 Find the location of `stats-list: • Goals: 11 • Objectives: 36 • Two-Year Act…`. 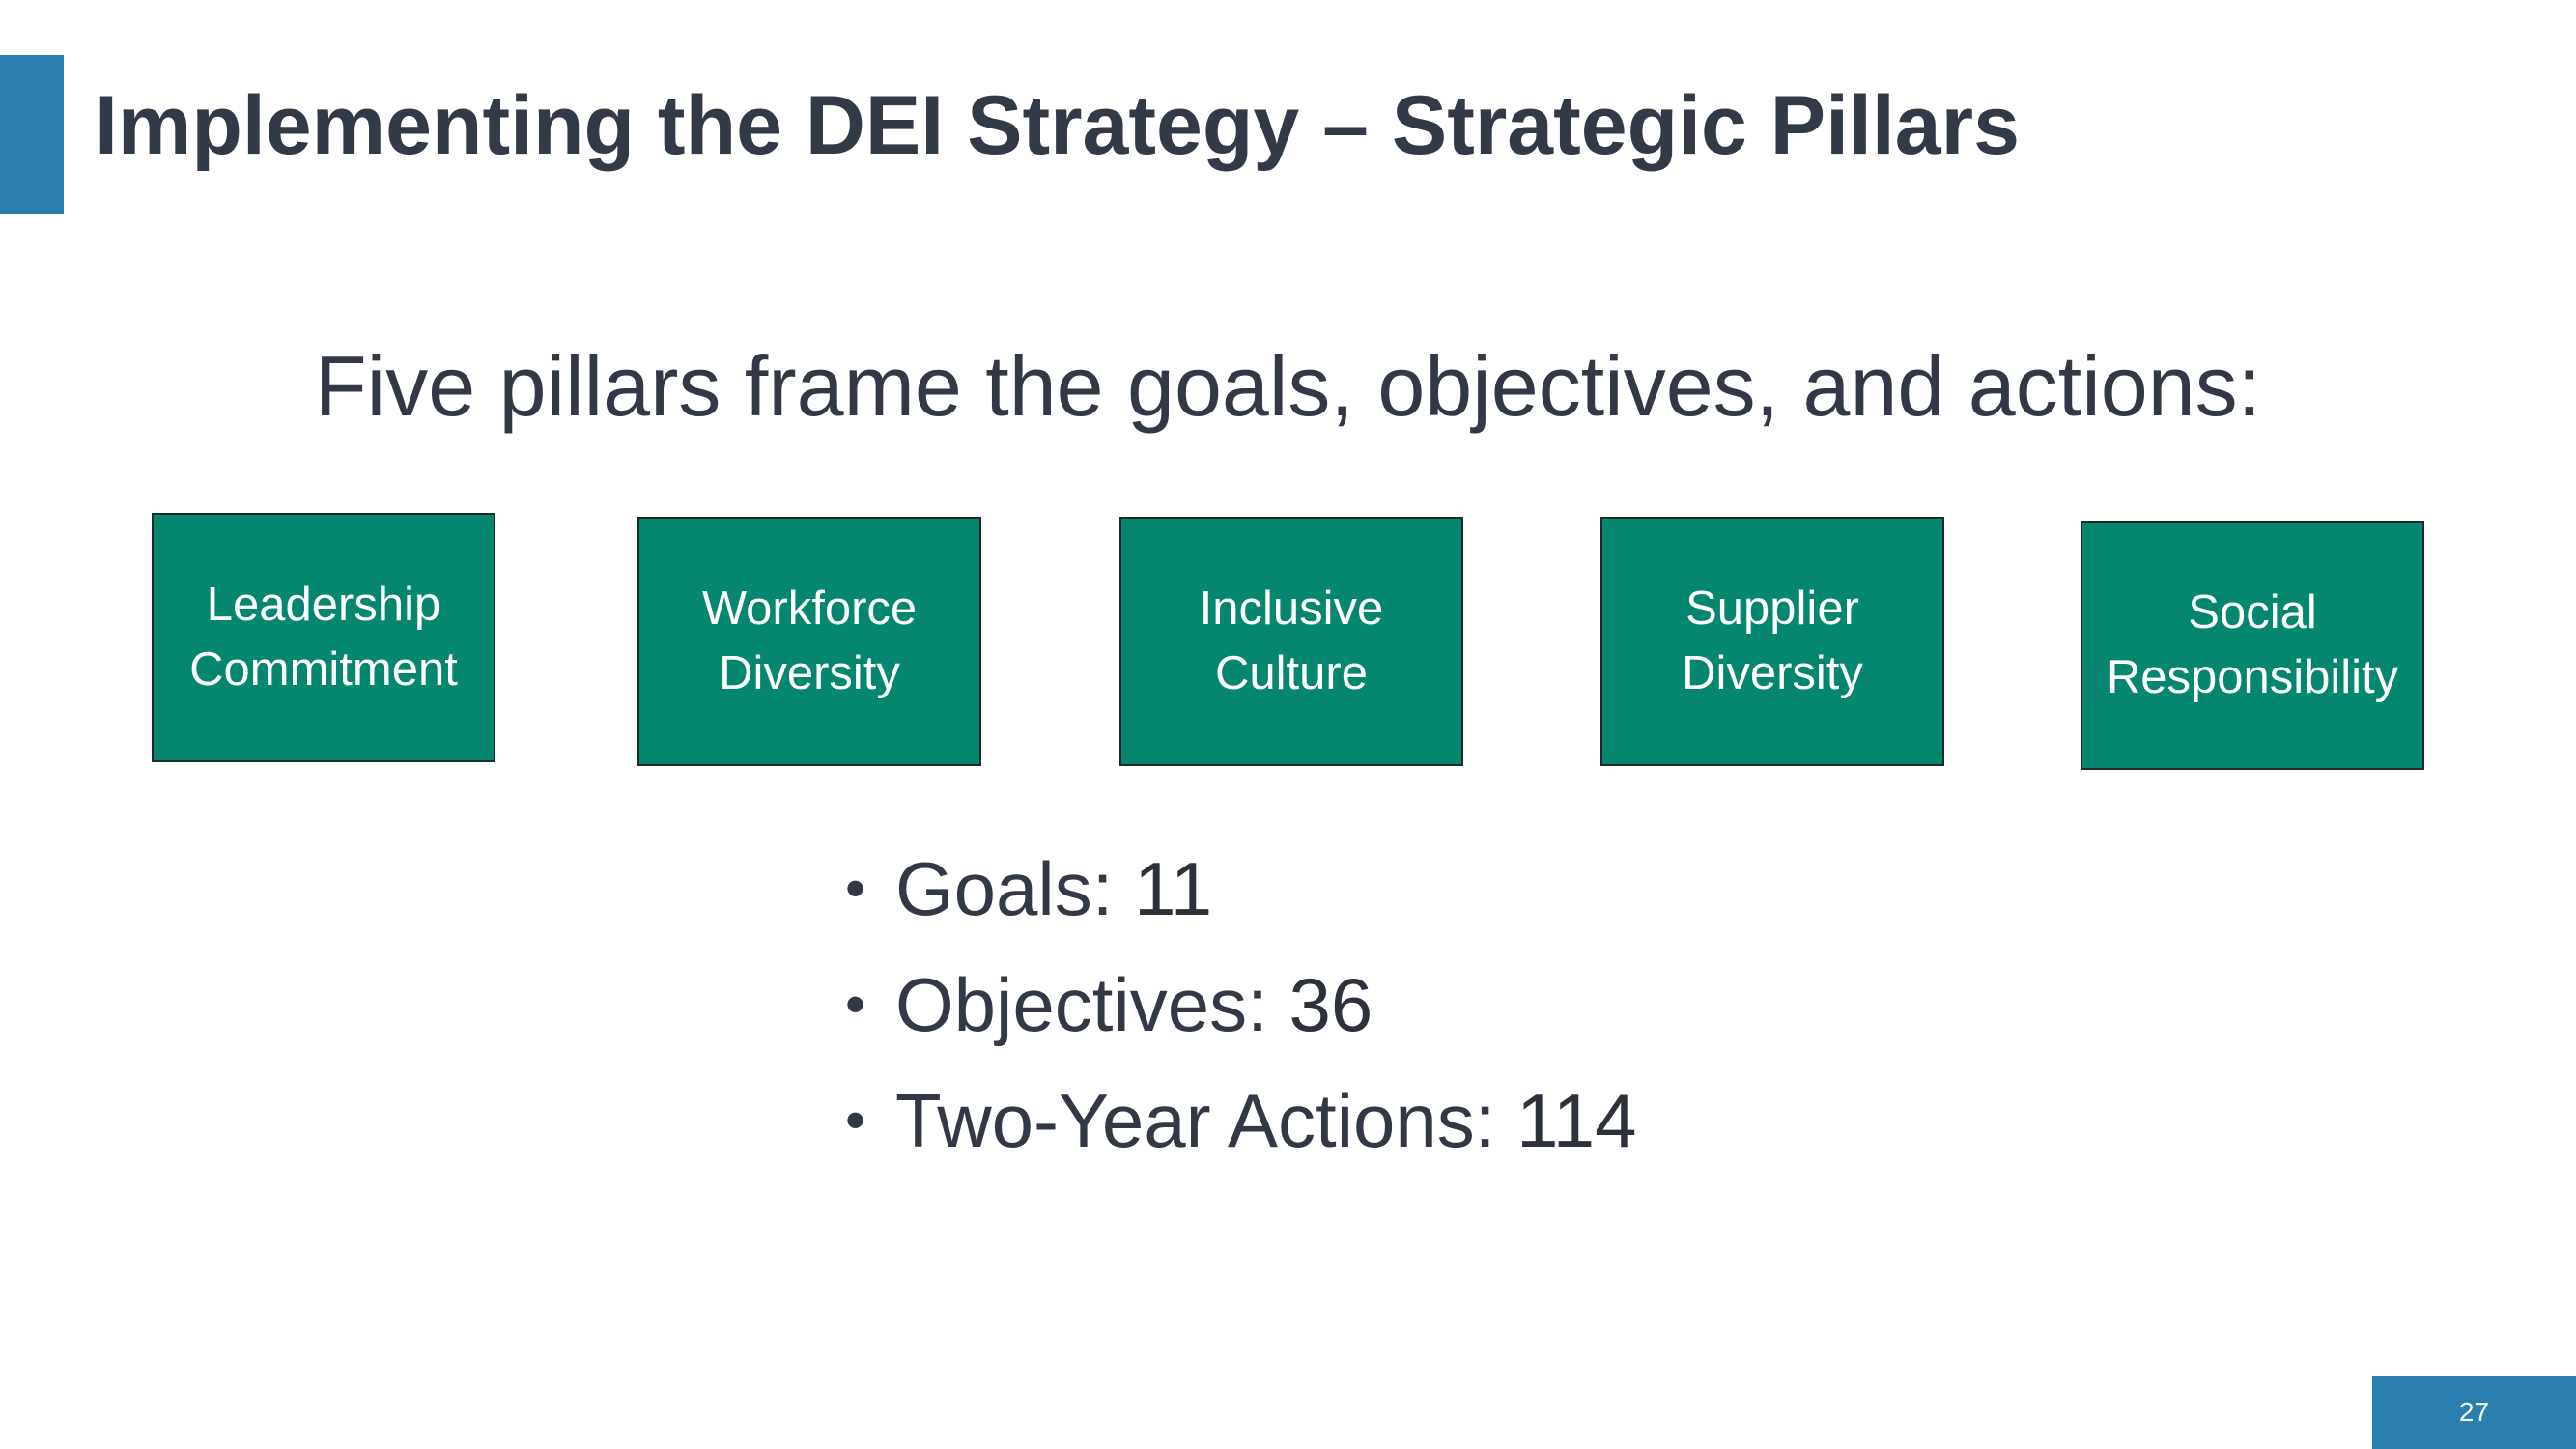

stats-list: • Goals: 11 • Objectives: 36 • Two-Year Act… is located at coordinates (1240, 1005).